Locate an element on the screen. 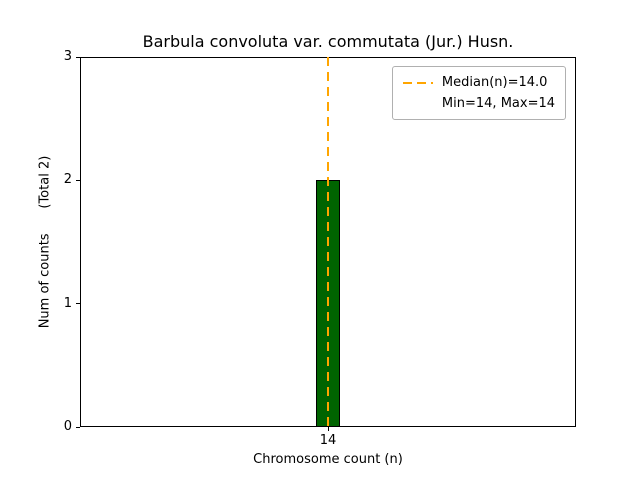 Image resolution: width=640 pixels, height=480 pixels. y-tick-label: 1 is located at coordinates (67, 303).